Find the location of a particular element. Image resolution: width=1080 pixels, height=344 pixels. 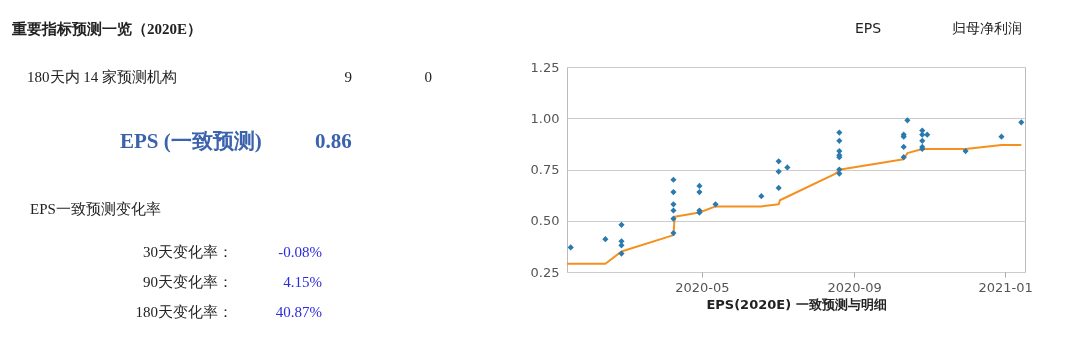

text: 180天变化率： is located at coordinates (184, 312).